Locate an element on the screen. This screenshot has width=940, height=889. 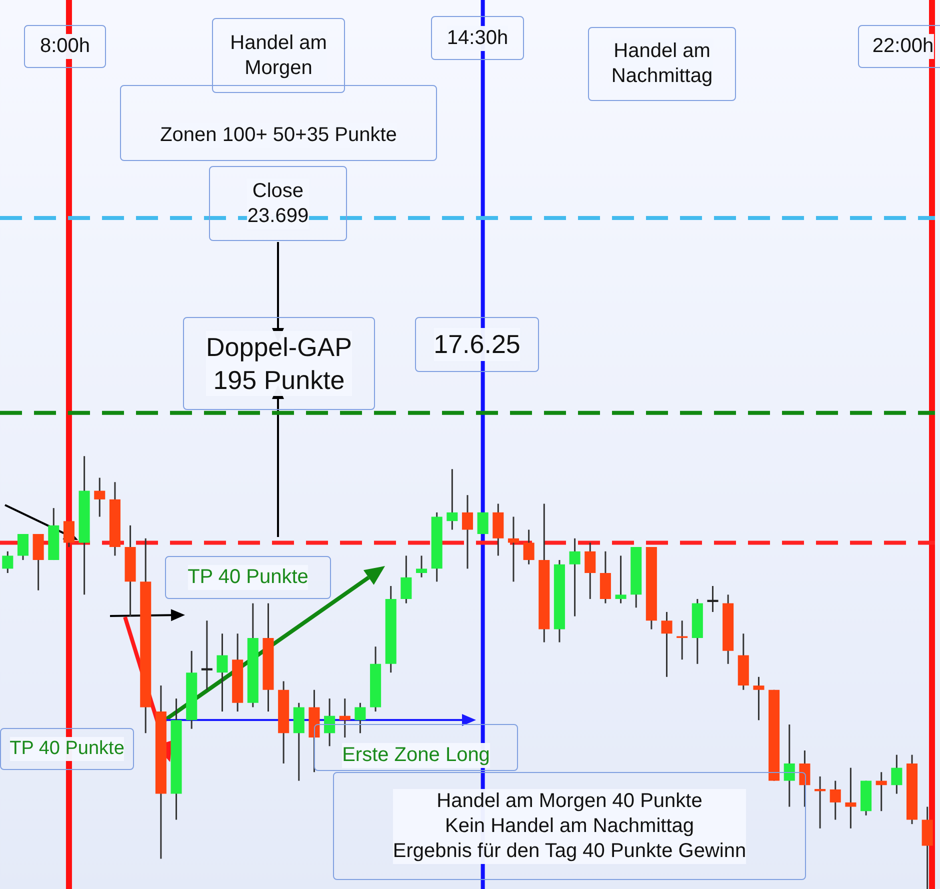
text: 22:00h is located at coordinates (903, 46).